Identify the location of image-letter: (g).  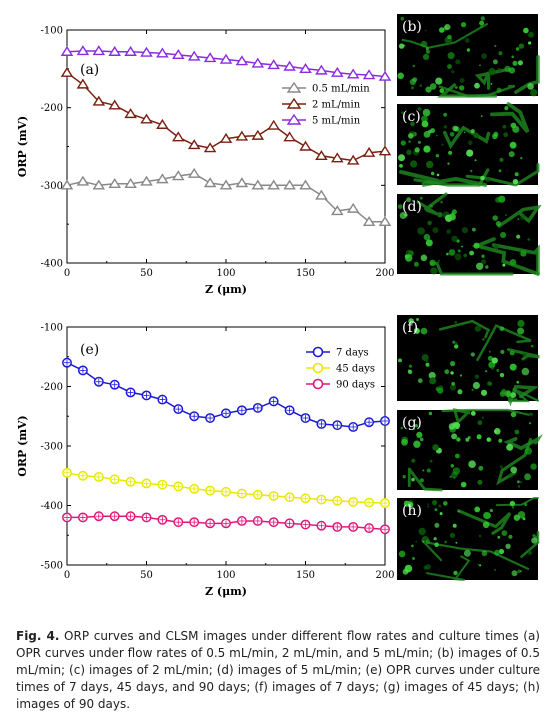
(412, 423).